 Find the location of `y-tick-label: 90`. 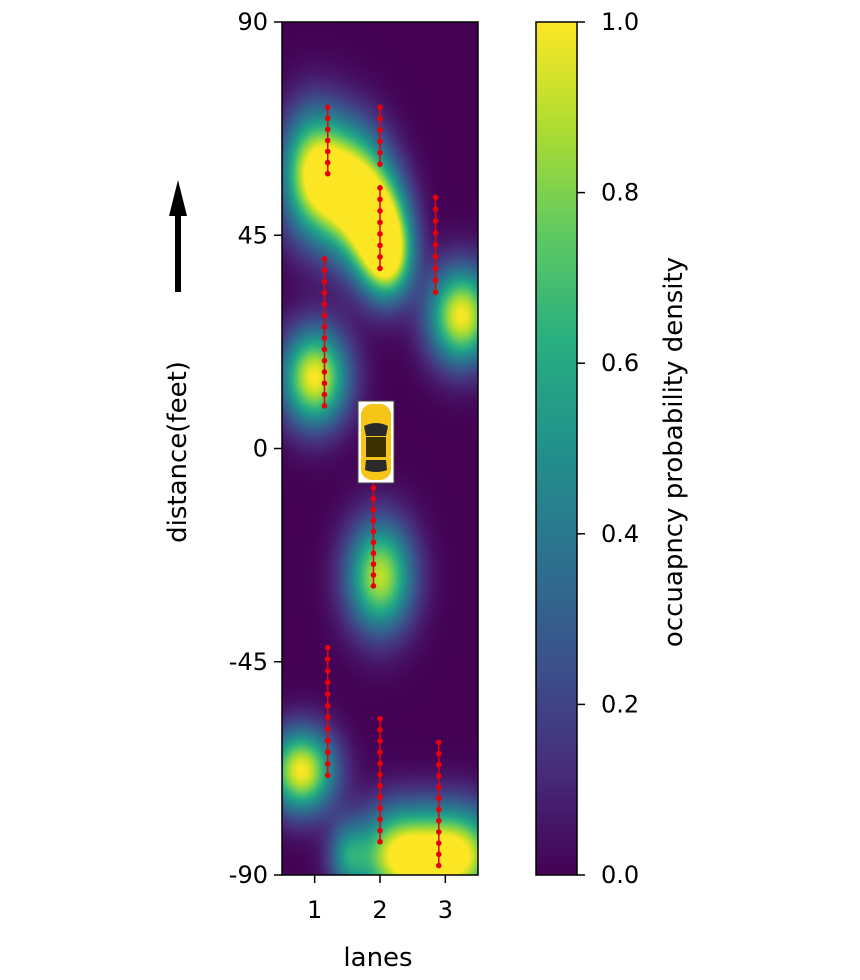

y-tick-label: 90 is located at coordinates (252, 22).